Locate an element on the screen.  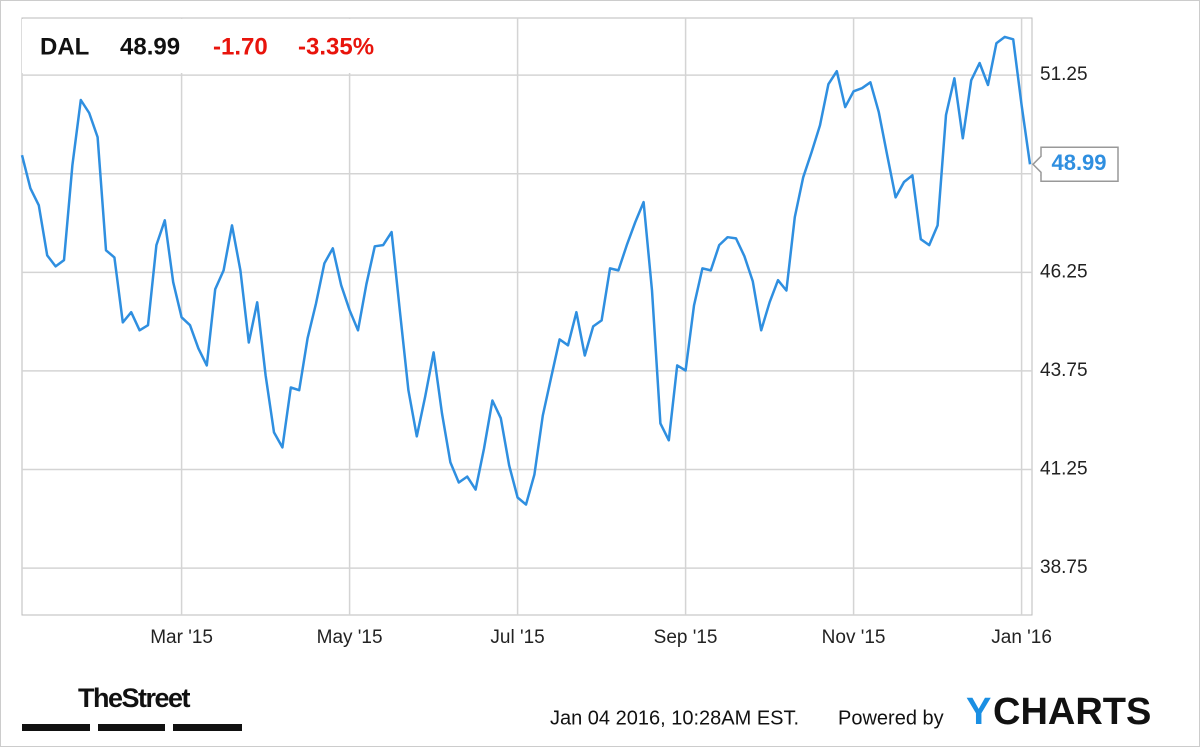
timestamp: Jan 04 2016, 10:28AM EST. is located at coordinates (674, 718).